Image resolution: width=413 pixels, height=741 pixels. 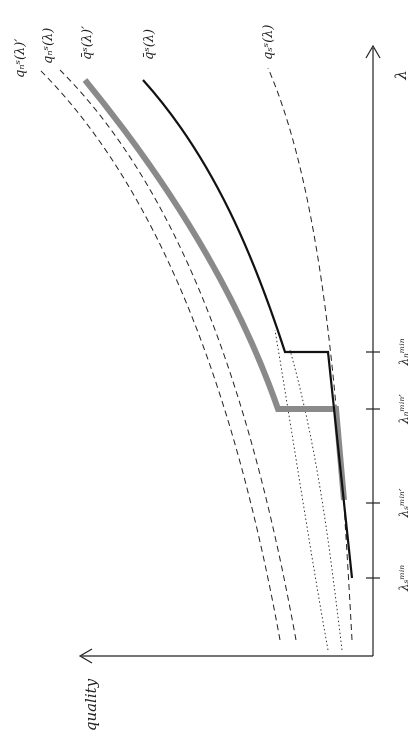 I want to click on lambda-axis-arrowhead, so click(x=373, y=51).